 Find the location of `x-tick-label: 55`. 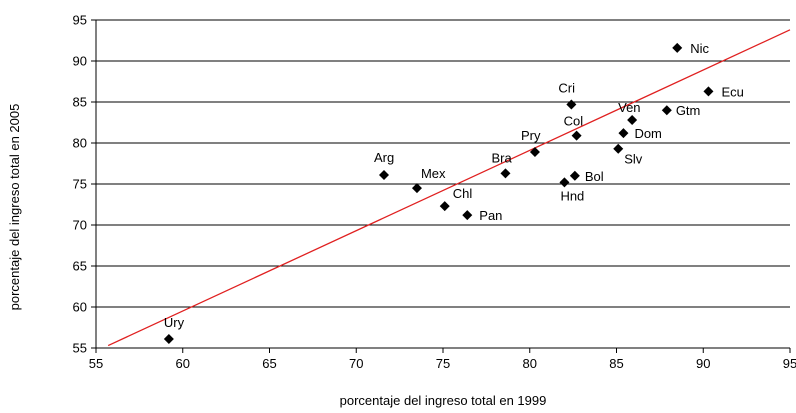

x-tick-label: 55 is located at coordinates (96, 363).